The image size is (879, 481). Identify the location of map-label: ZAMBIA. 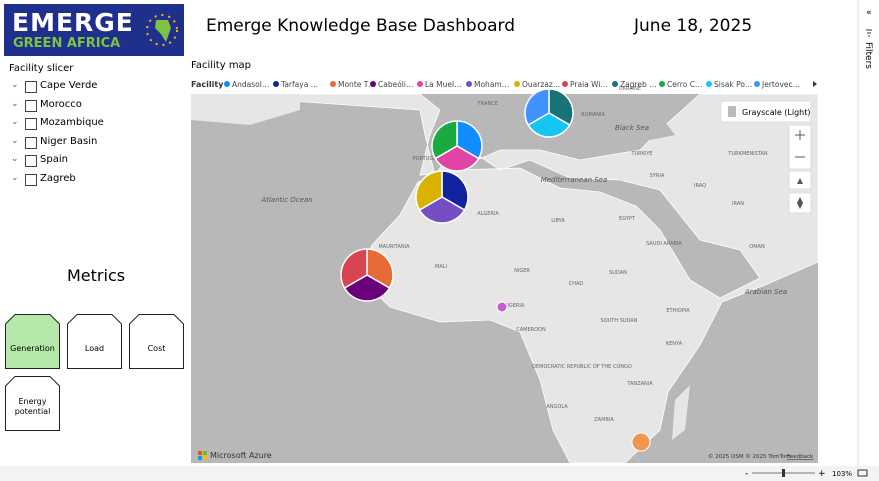
(604, 420).